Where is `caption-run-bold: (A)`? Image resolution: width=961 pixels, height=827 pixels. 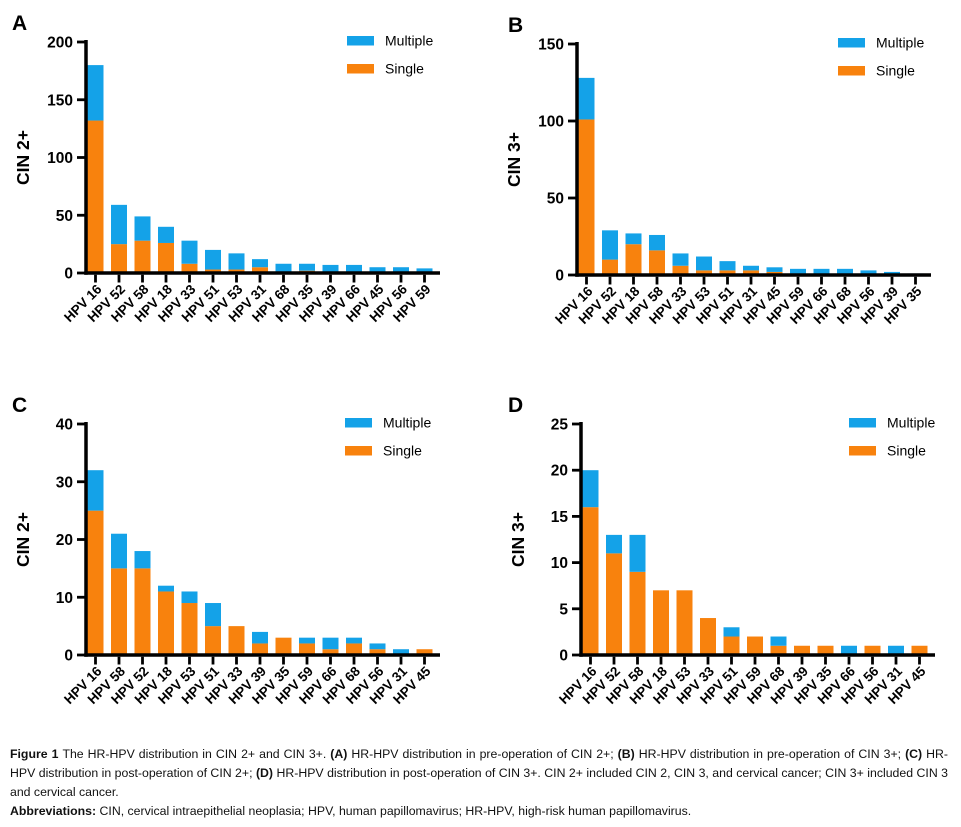
caption-run-bold: (A) is located at coordinates (339, 754).